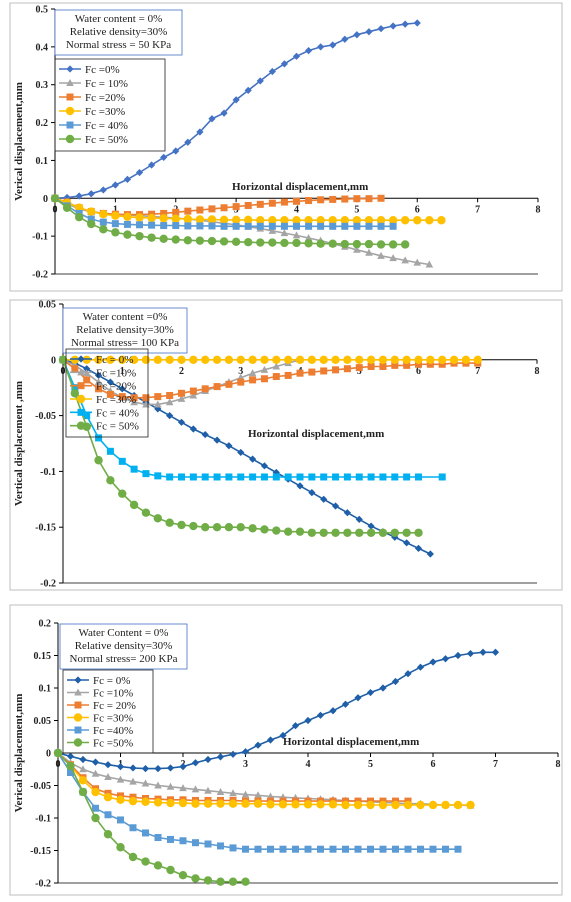 This screenshot has height=902, width=571. What do you see at coordinates (537, 371) in the screenshot?
I see `x-tick-label: 8` at bounding box center [537, 371].